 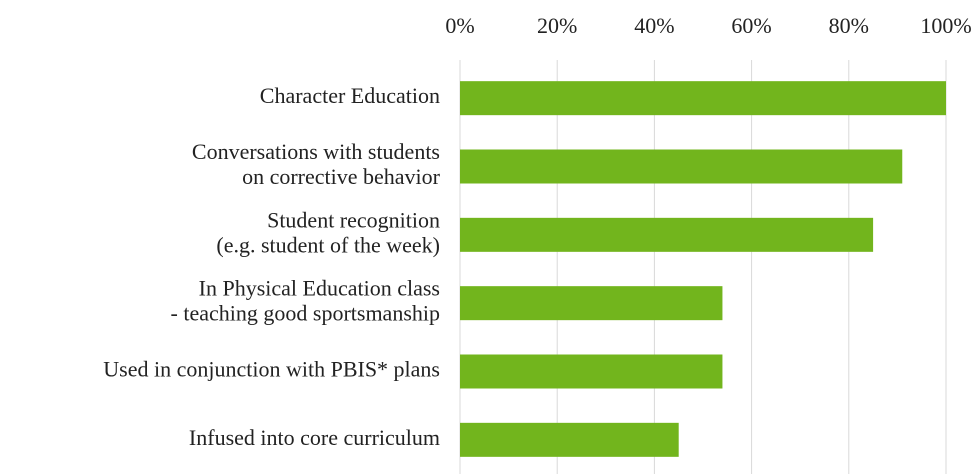 I want to click on x-tick-label: 0%, so click(x=459, y=25).